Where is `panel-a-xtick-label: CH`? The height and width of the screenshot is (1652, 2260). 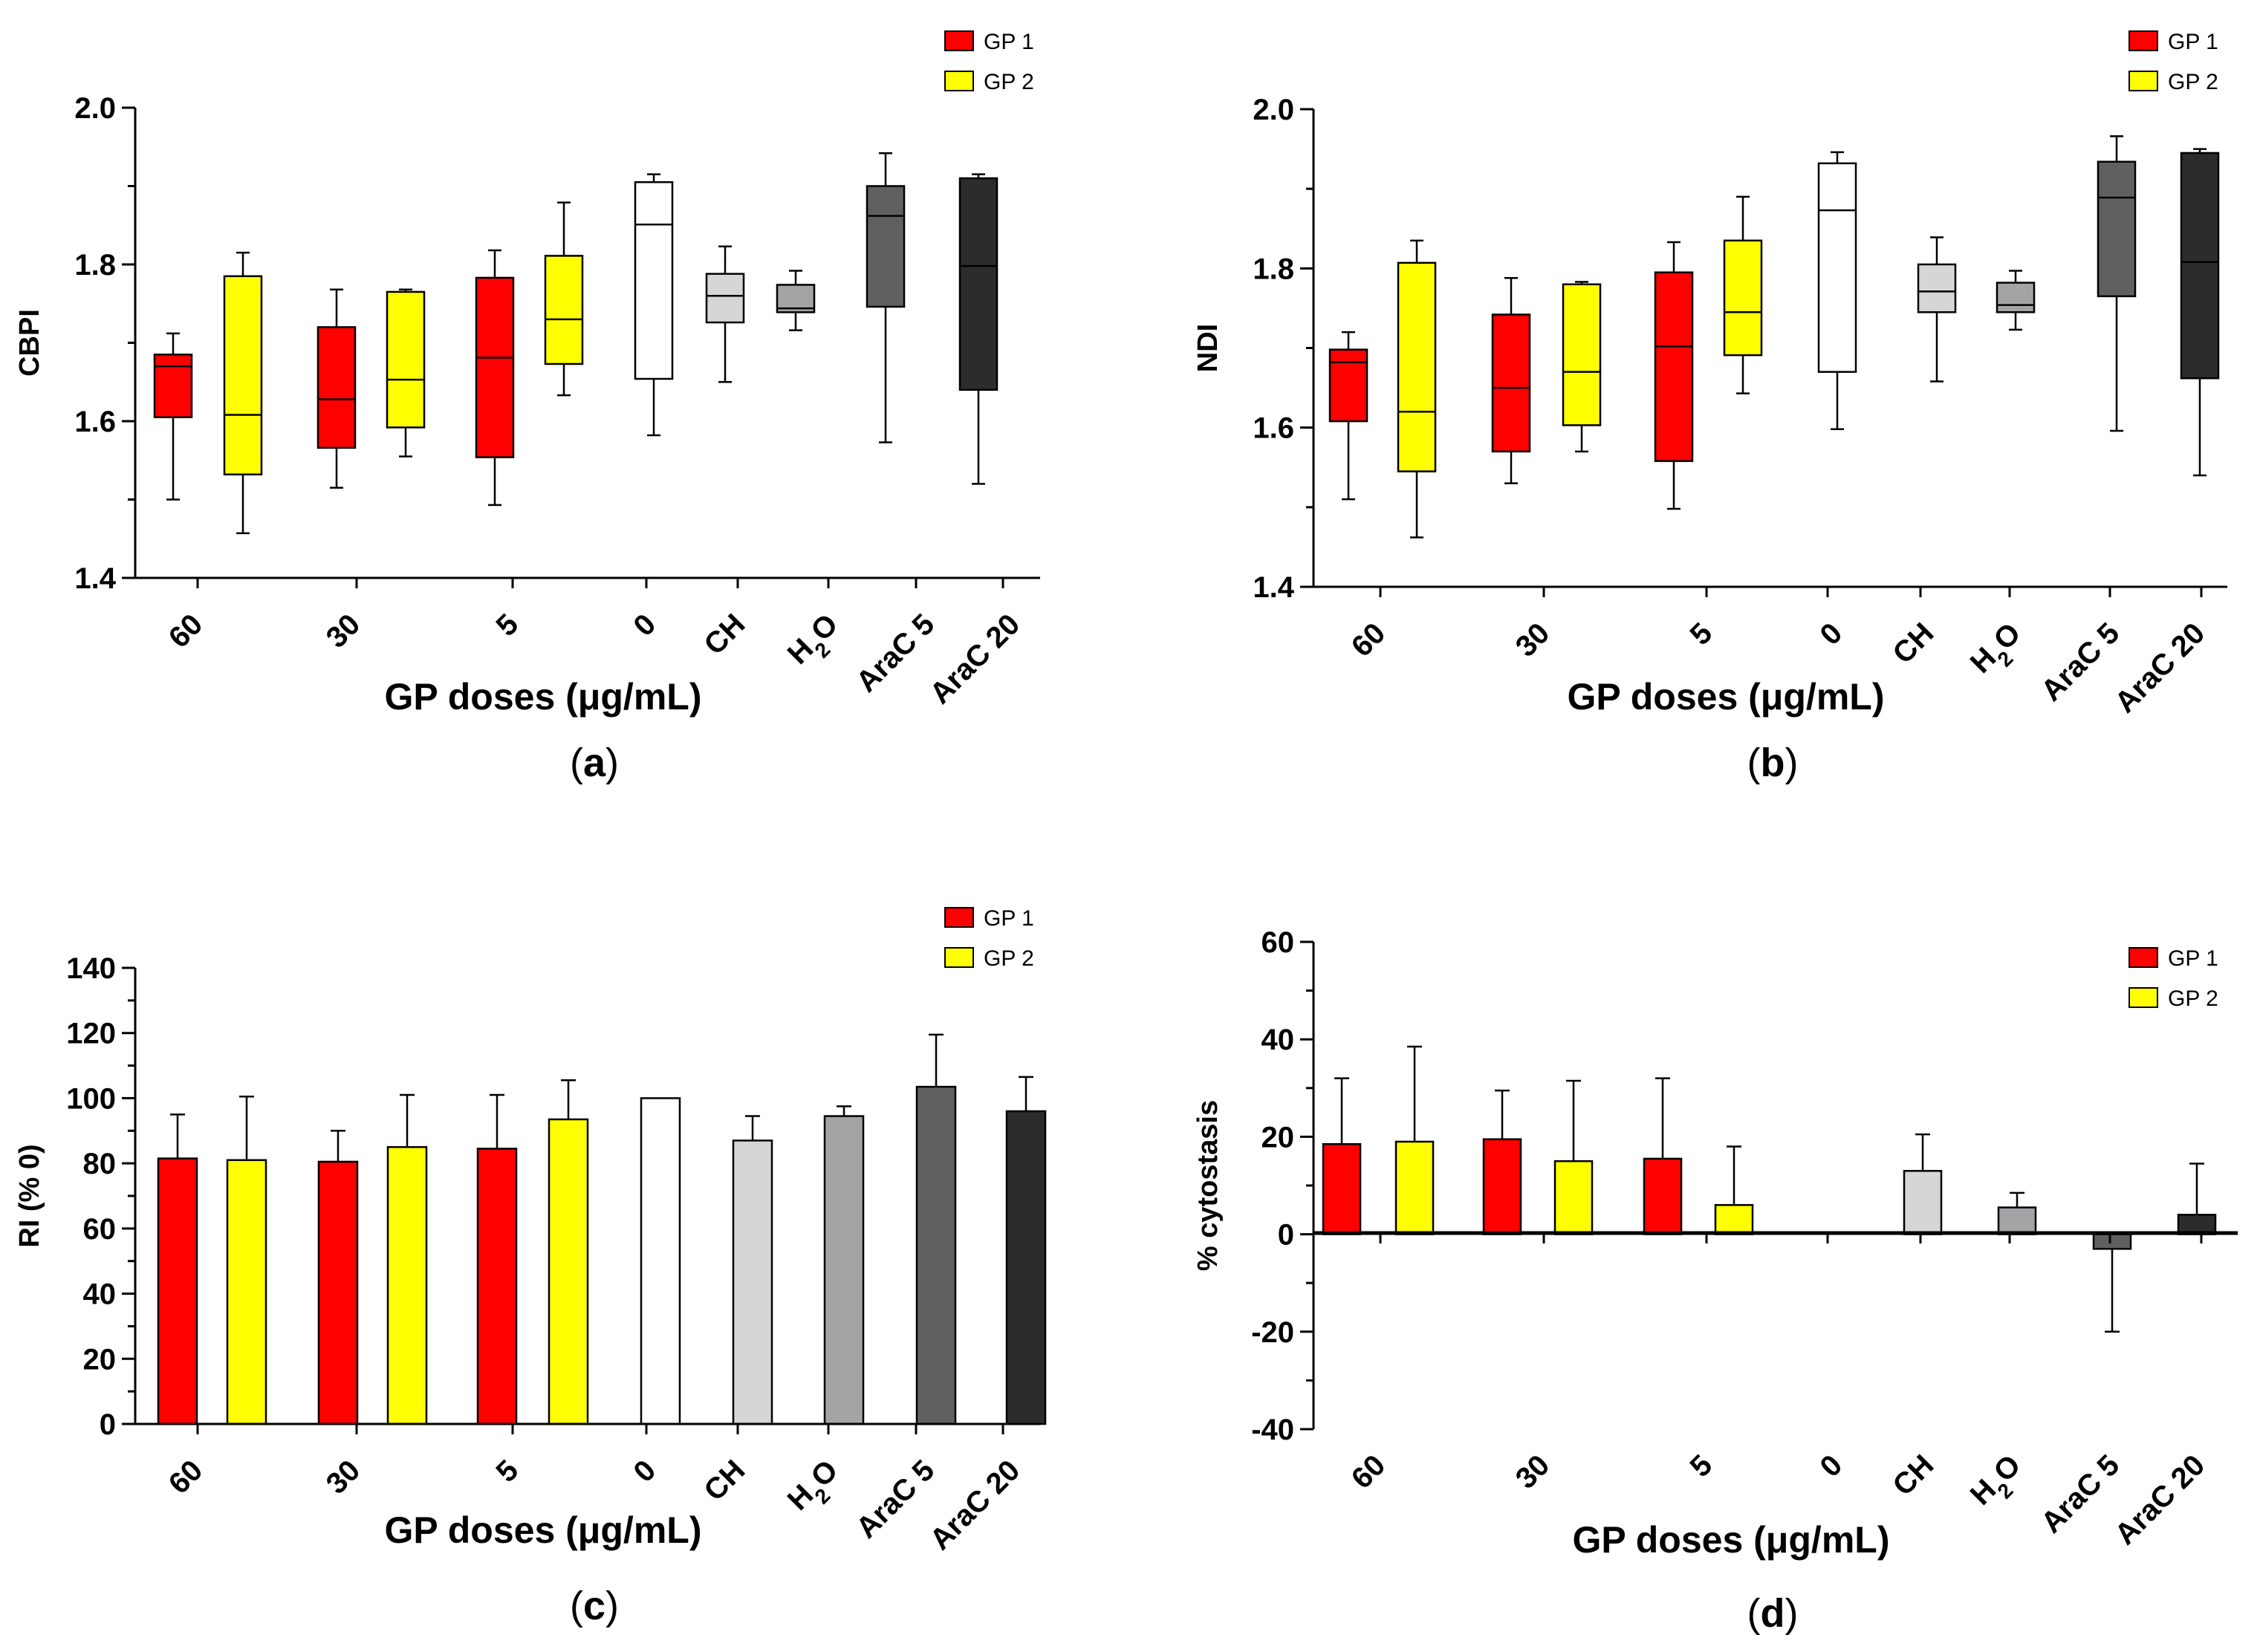
panel-a-xtick-label: CH is located at coordinates (725, 635).